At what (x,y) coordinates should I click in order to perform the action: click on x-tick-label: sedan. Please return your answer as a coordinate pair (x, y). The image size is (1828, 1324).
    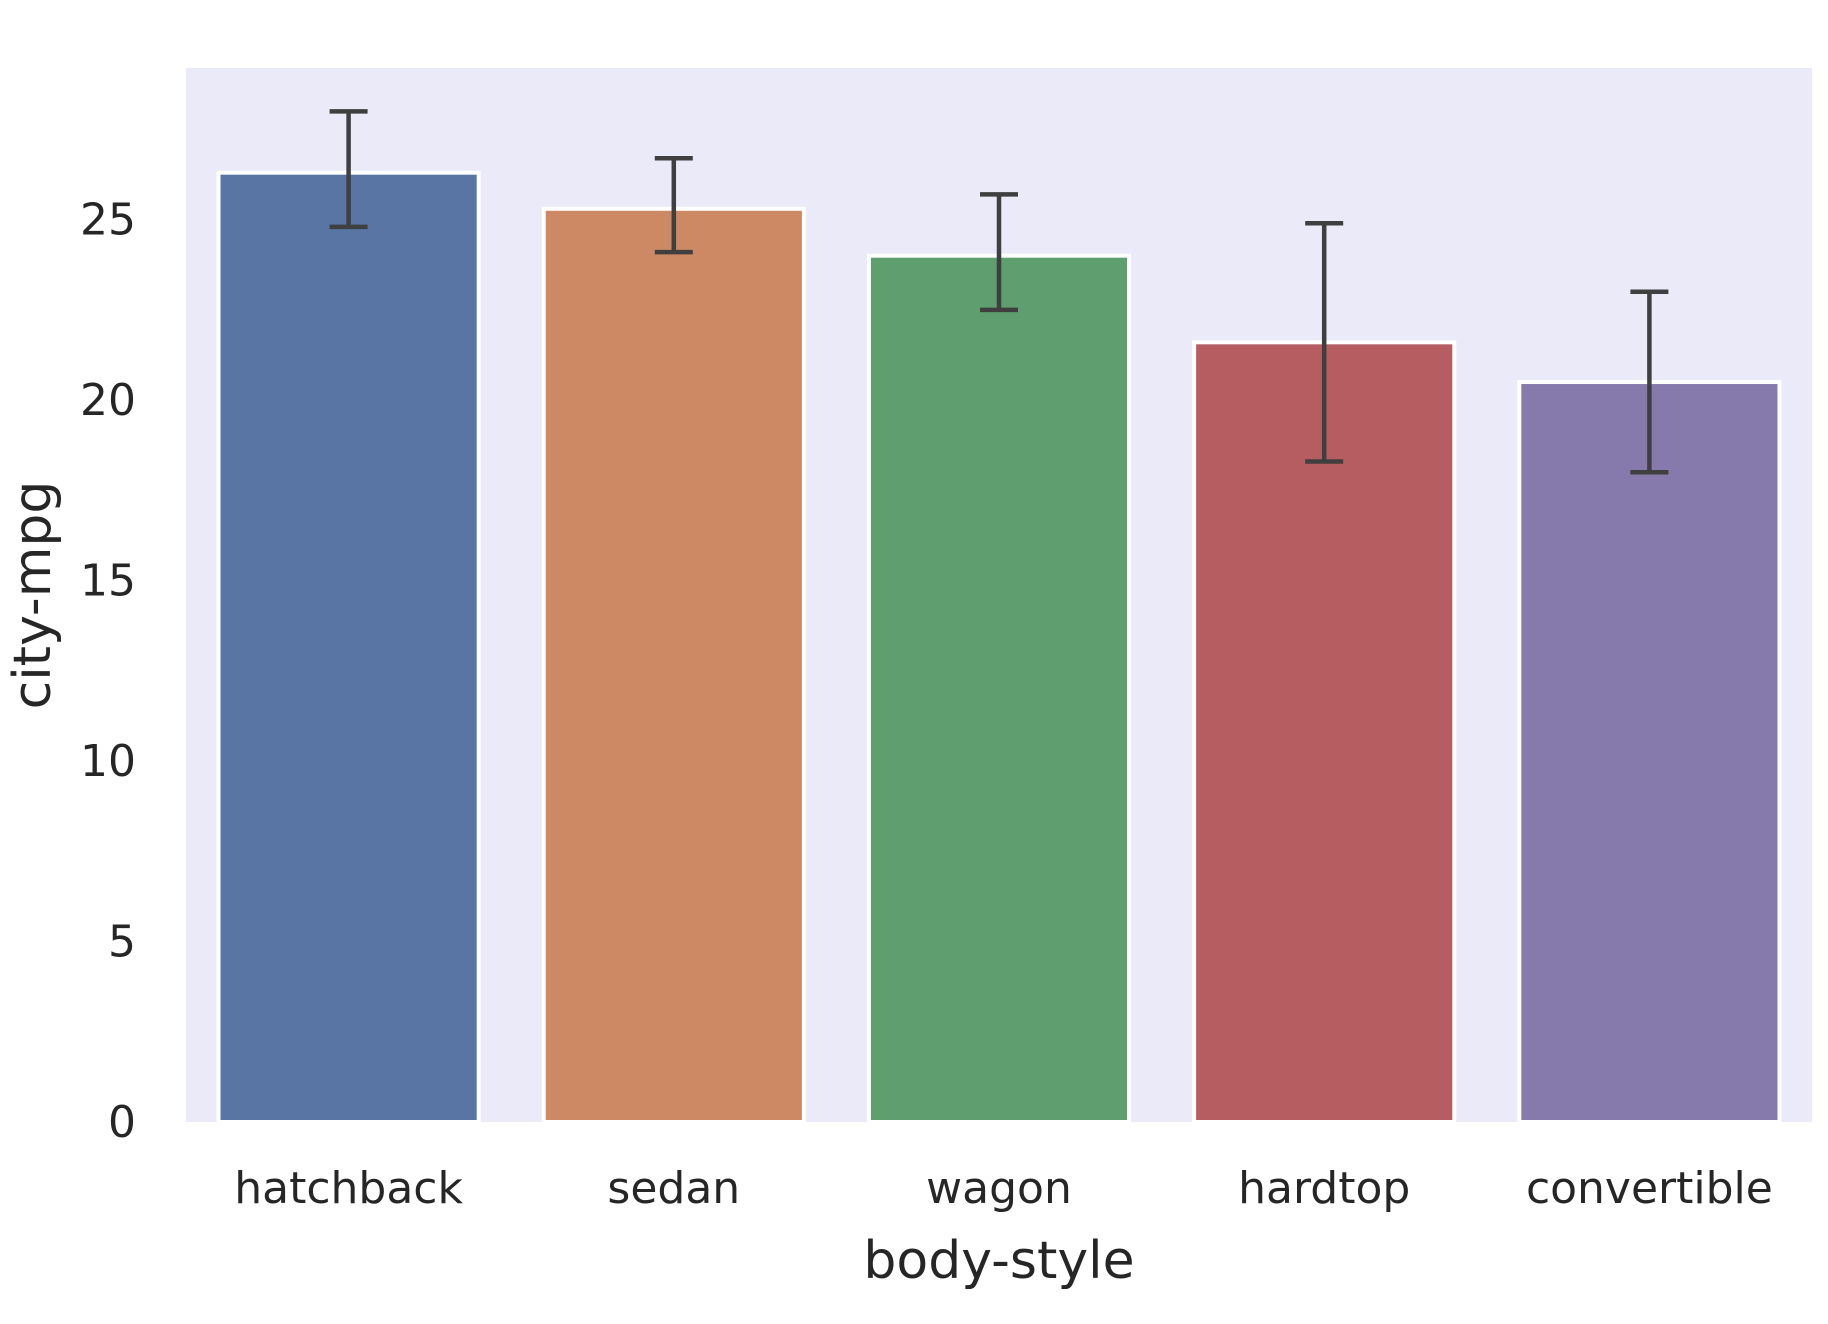
    Looking at the image, I should click on (673, 1188).